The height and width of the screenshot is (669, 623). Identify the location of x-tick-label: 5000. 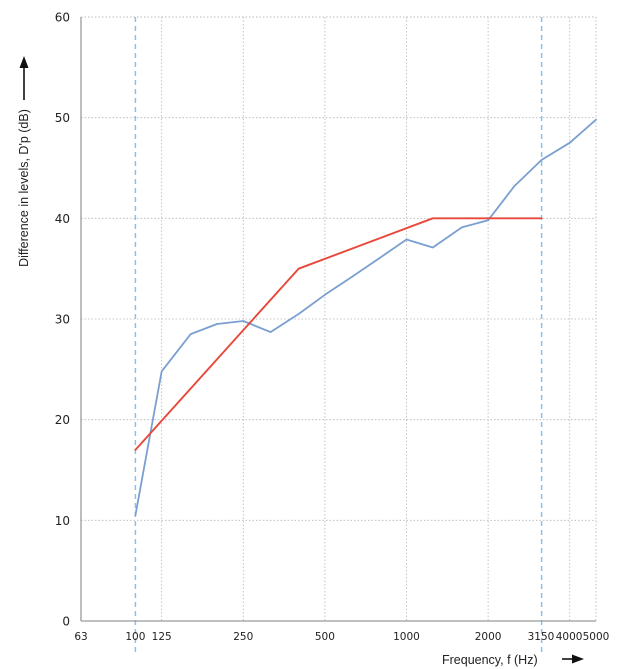
(596, 637).